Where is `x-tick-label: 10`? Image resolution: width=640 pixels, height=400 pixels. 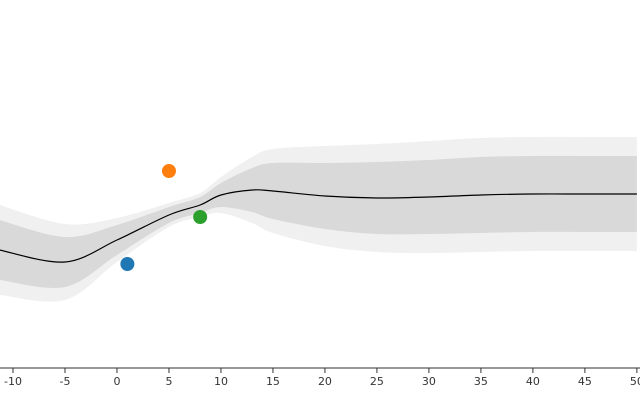
x-tick-label: 10 is located at coordinates (221, 381).